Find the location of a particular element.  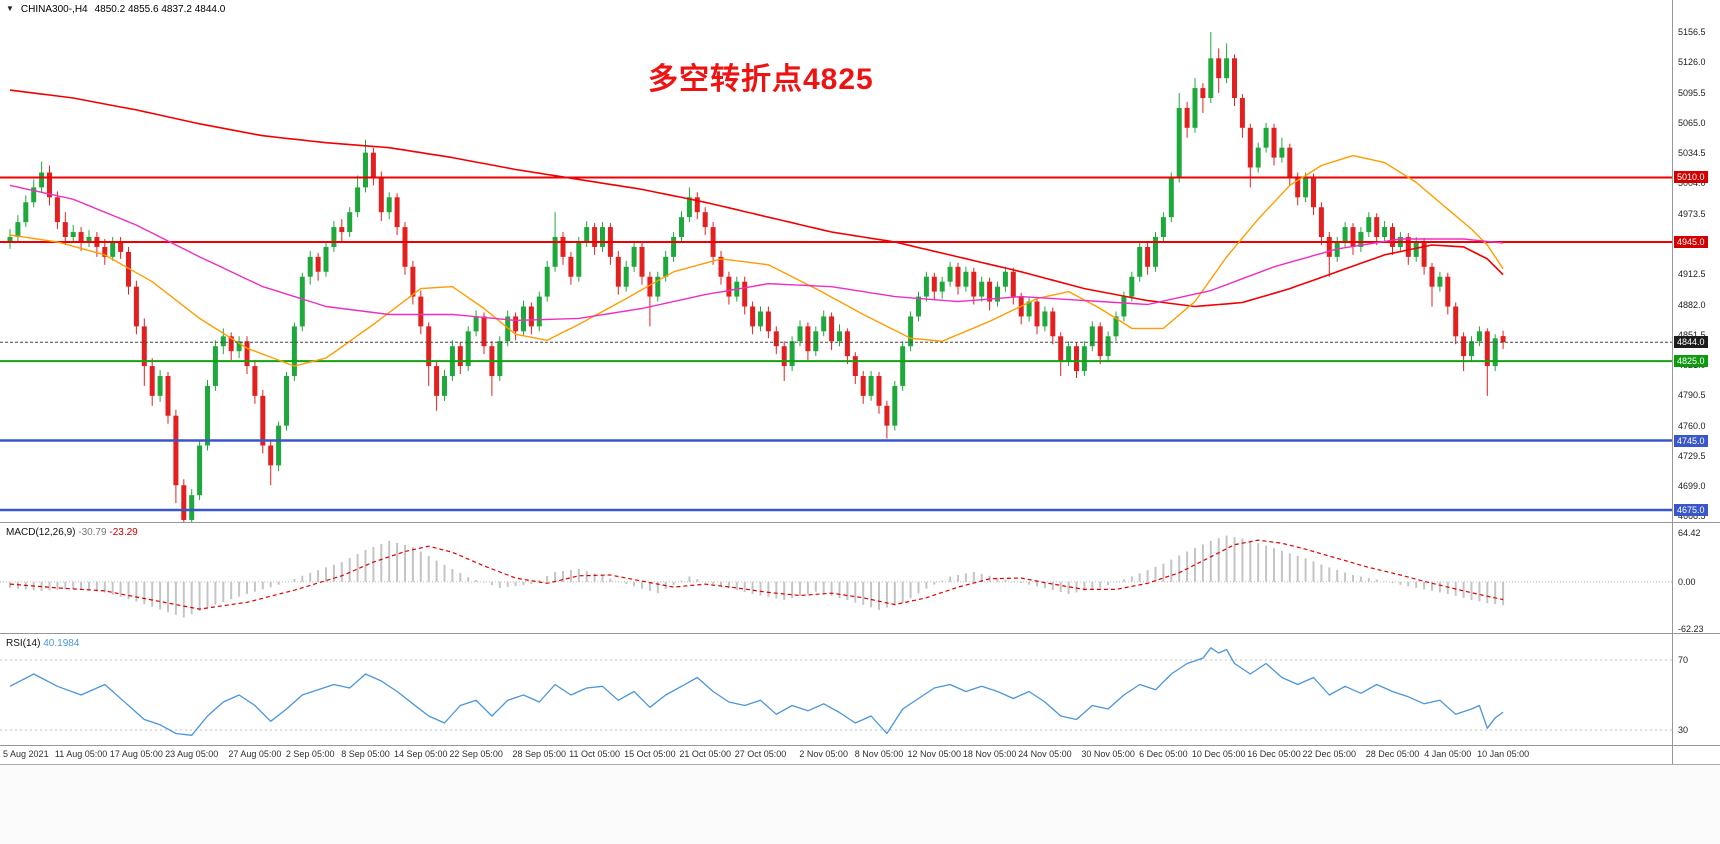

time-axis-label: 16 Dec 05:00 is located at coordinates (1274, 754).